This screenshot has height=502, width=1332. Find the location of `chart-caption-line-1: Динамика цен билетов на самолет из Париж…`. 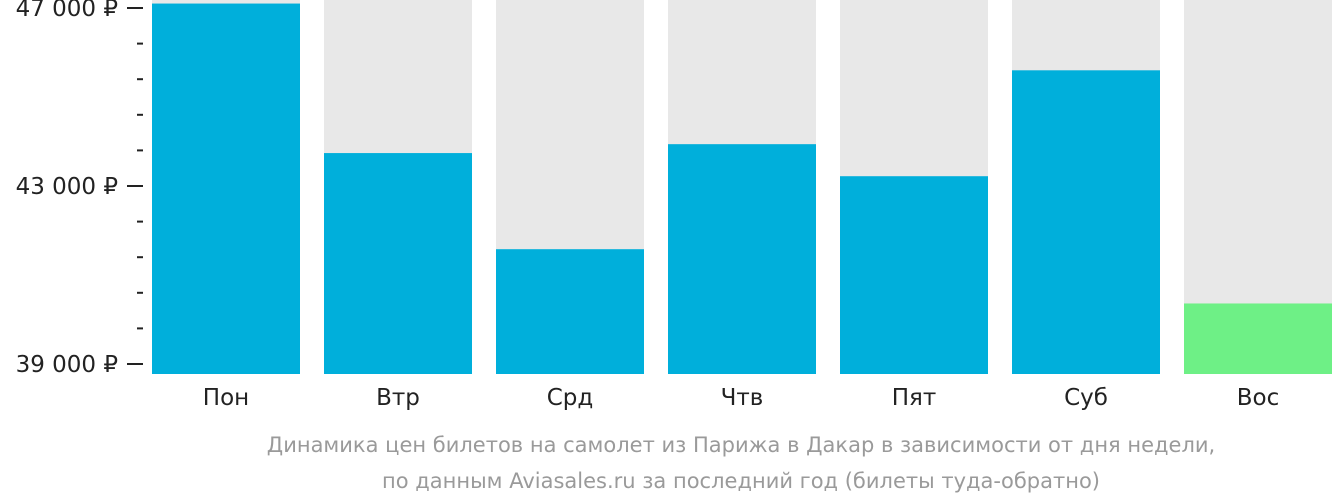

chart-caption-line-1: Динамика цен билетов на самолет из Париж… is located at coordinates (741, 445).